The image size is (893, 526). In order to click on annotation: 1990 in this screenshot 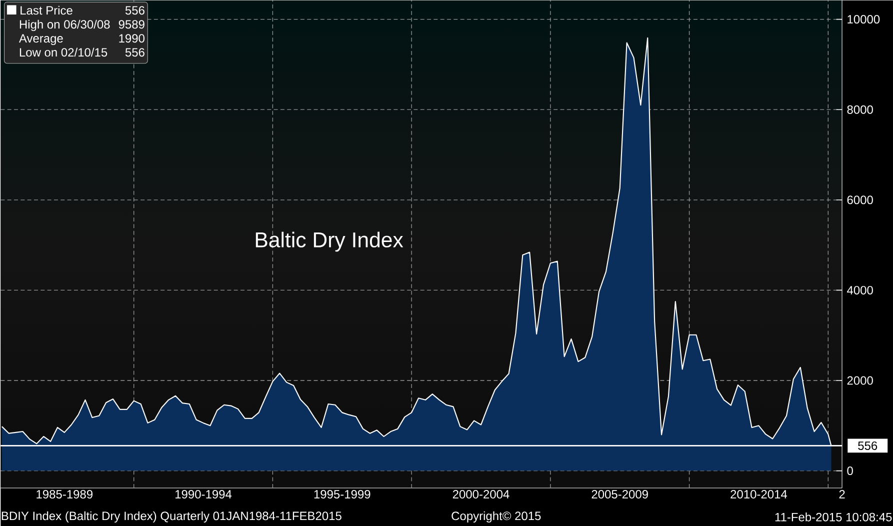, I will do `click(131, 38)`.